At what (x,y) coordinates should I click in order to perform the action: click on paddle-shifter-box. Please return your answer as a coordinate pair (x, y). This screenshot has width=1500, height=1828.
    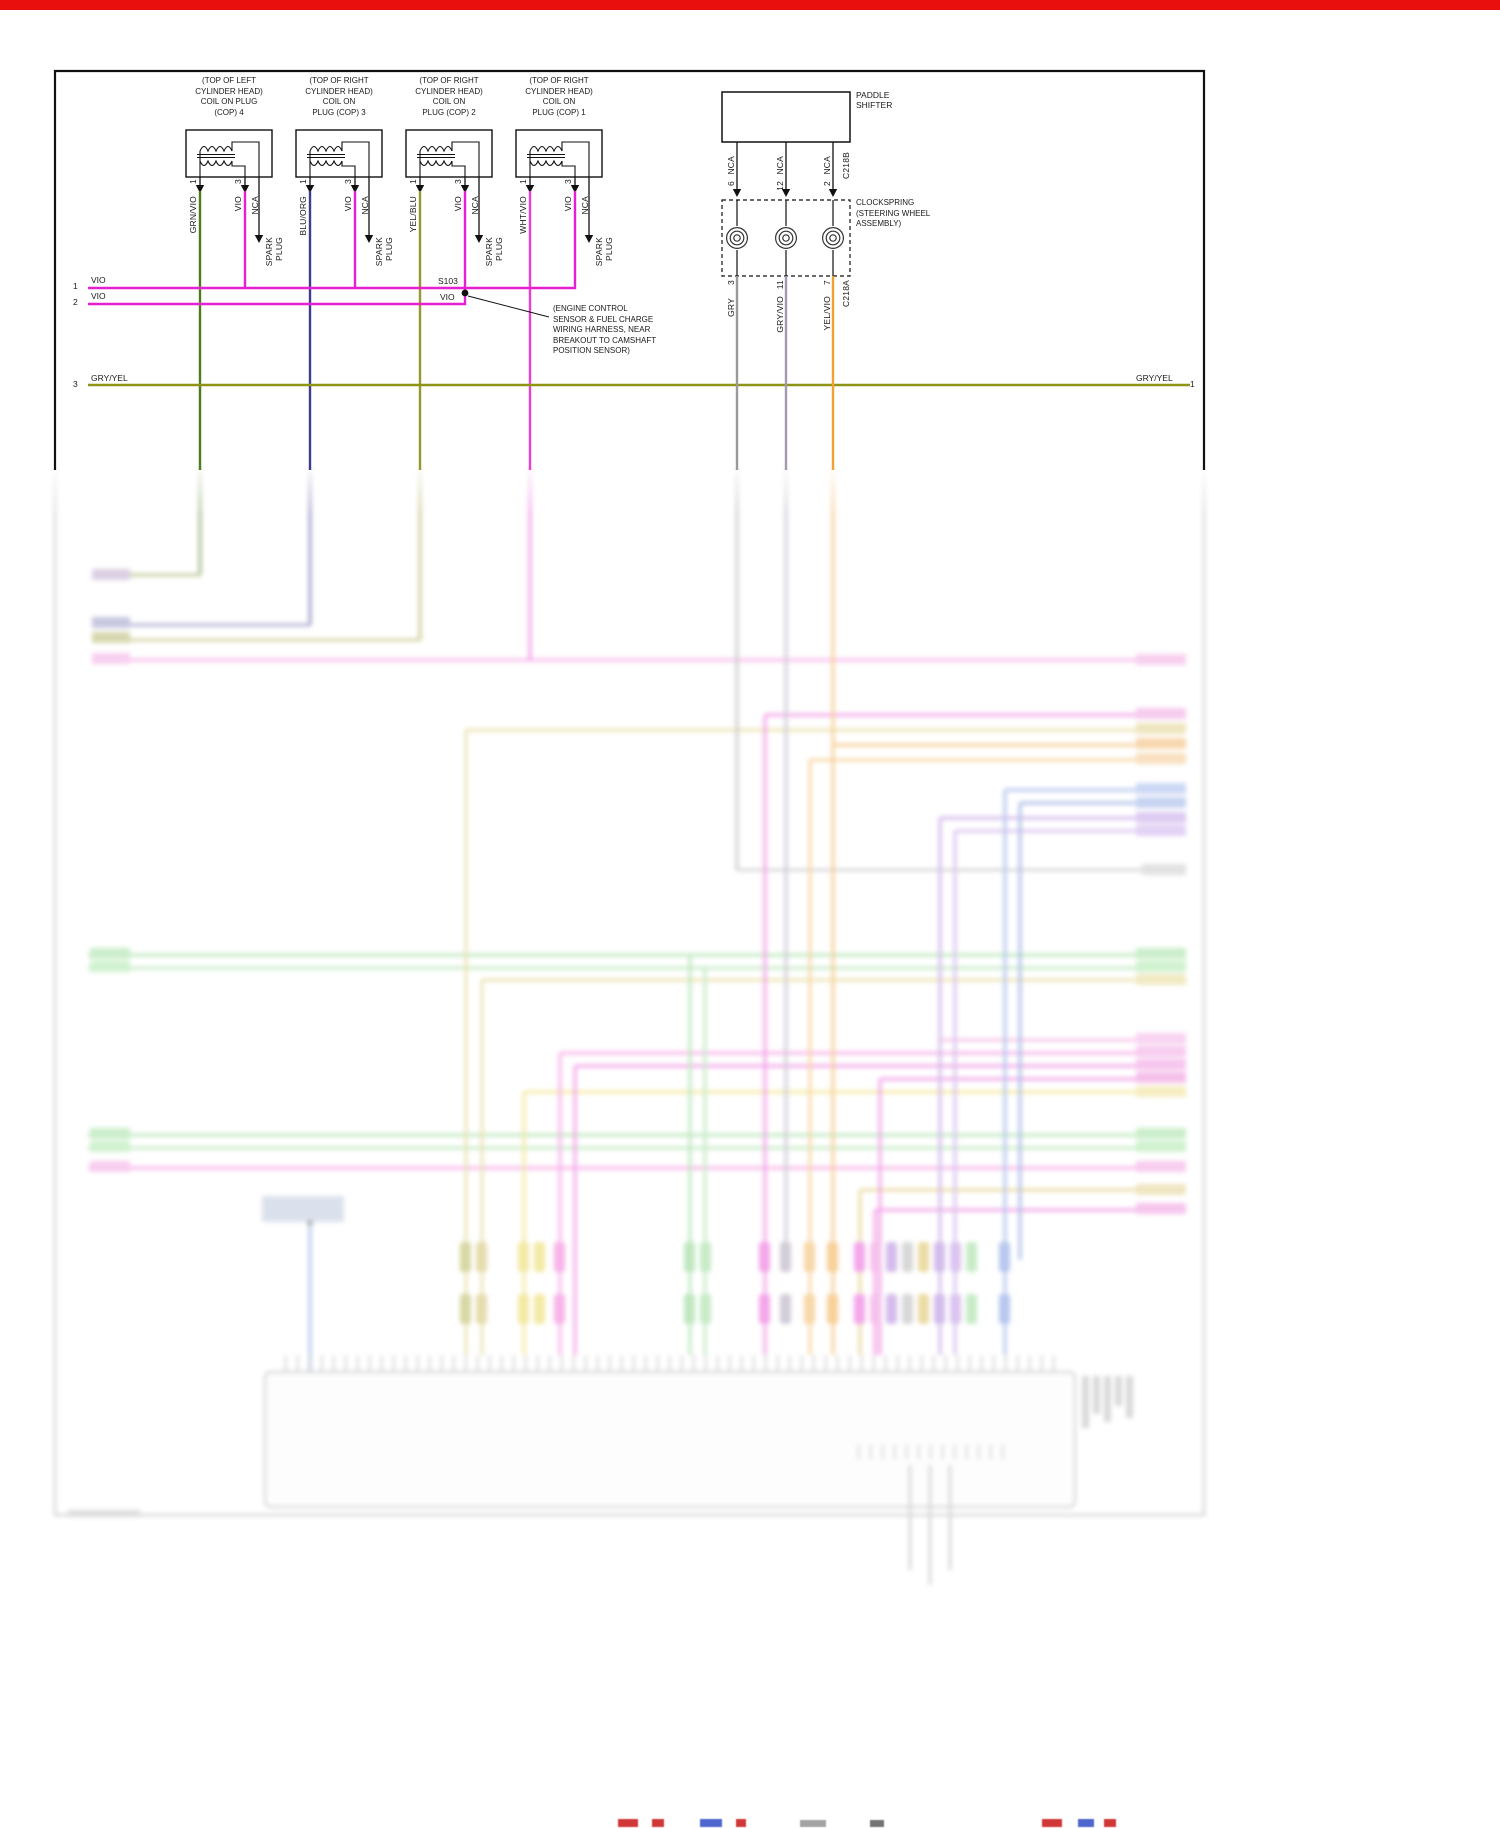
    Looking at the image, I should click on (786, 117).